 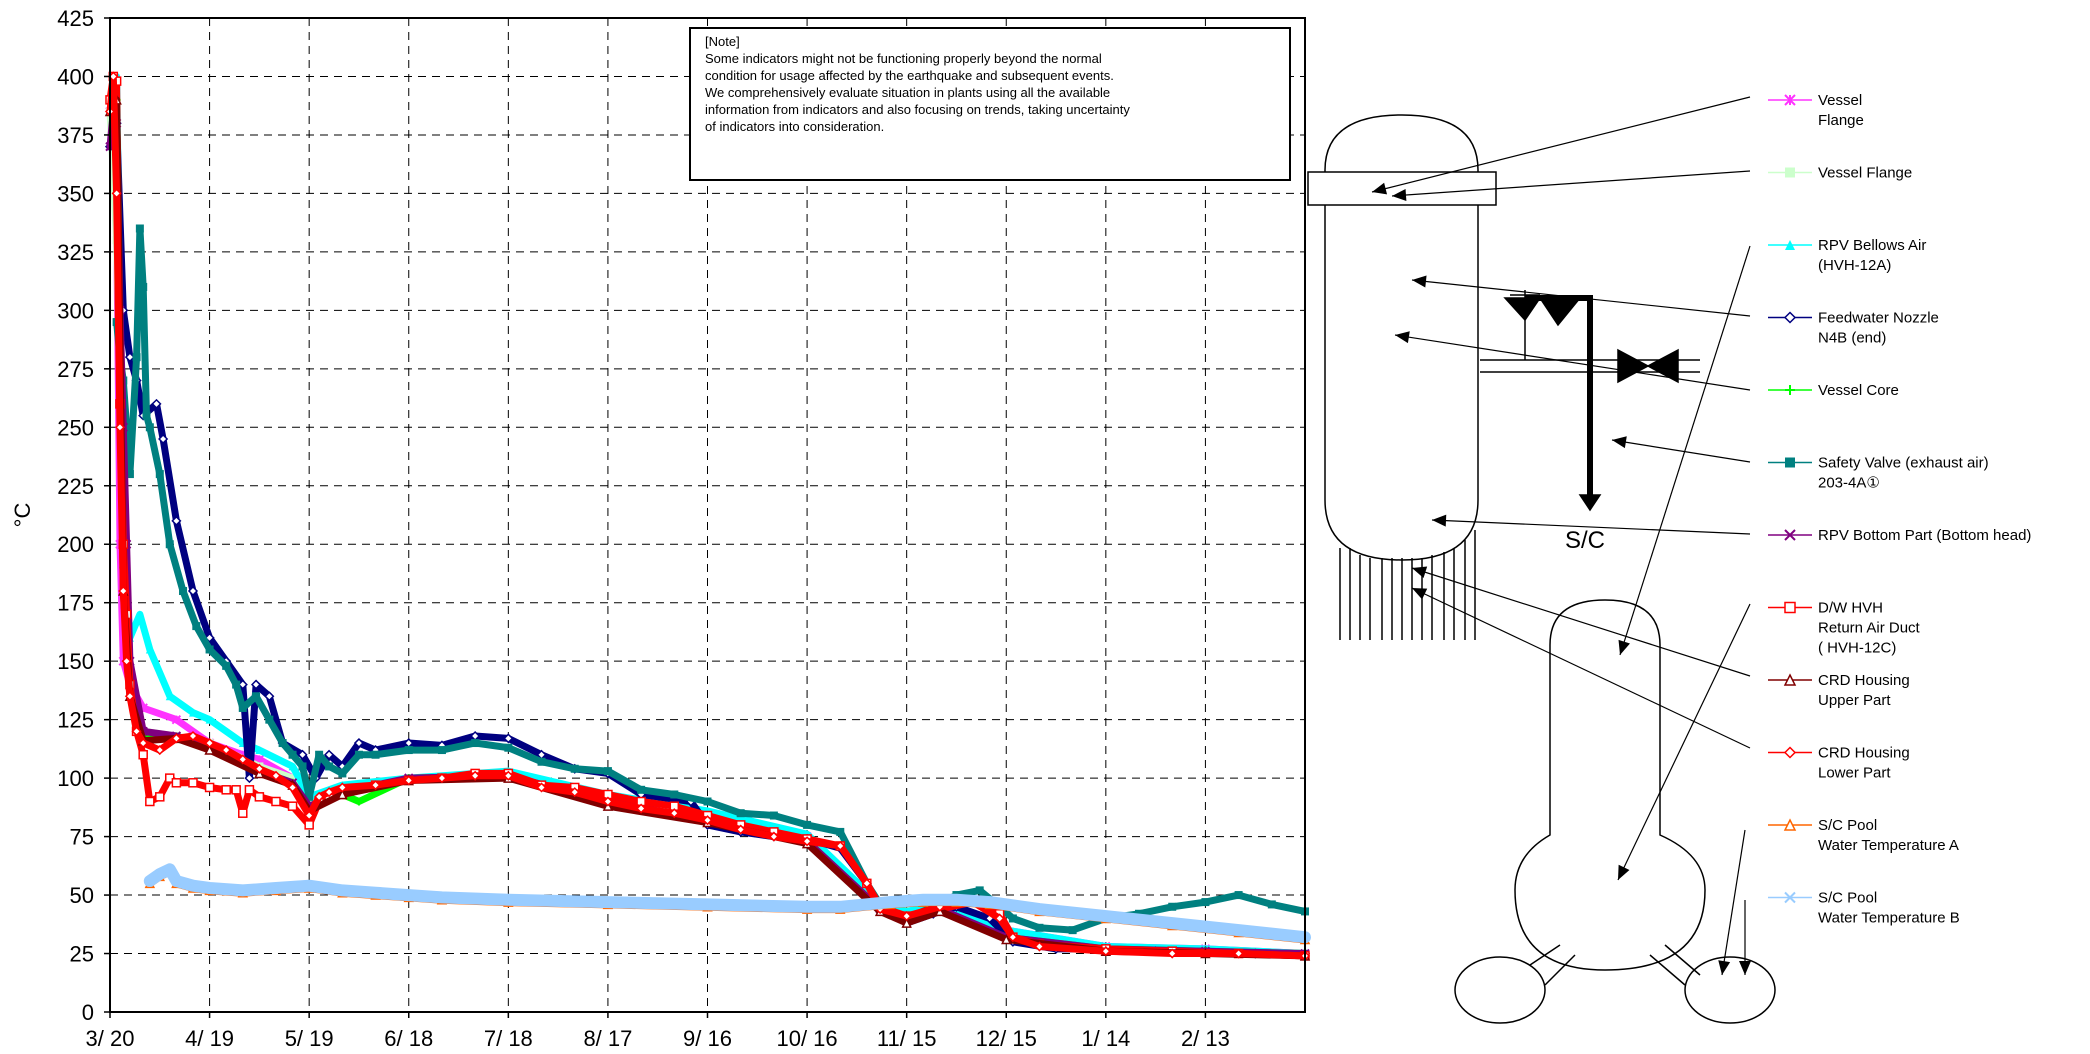 What do you see at coordinates (209, 1038) in the screenshot?
I see `x-tick-label: 4/ 19` at bounding box center [209, 1038].